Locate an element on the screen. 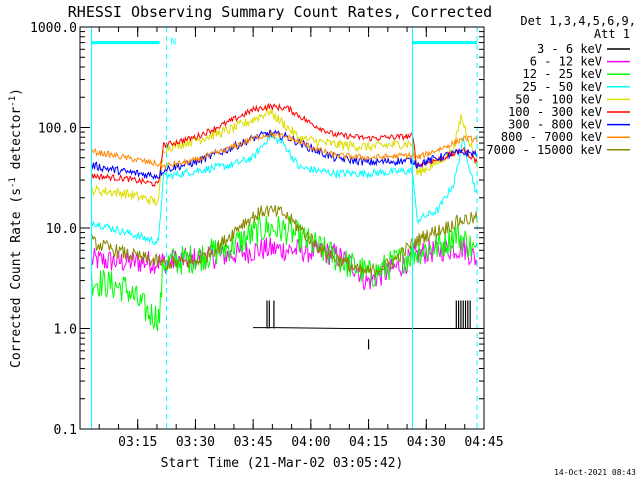 Image resolution: width=640 pixels, height=480 pixels. x-tick-label: 03:30 is located at coordinates (195, 442).